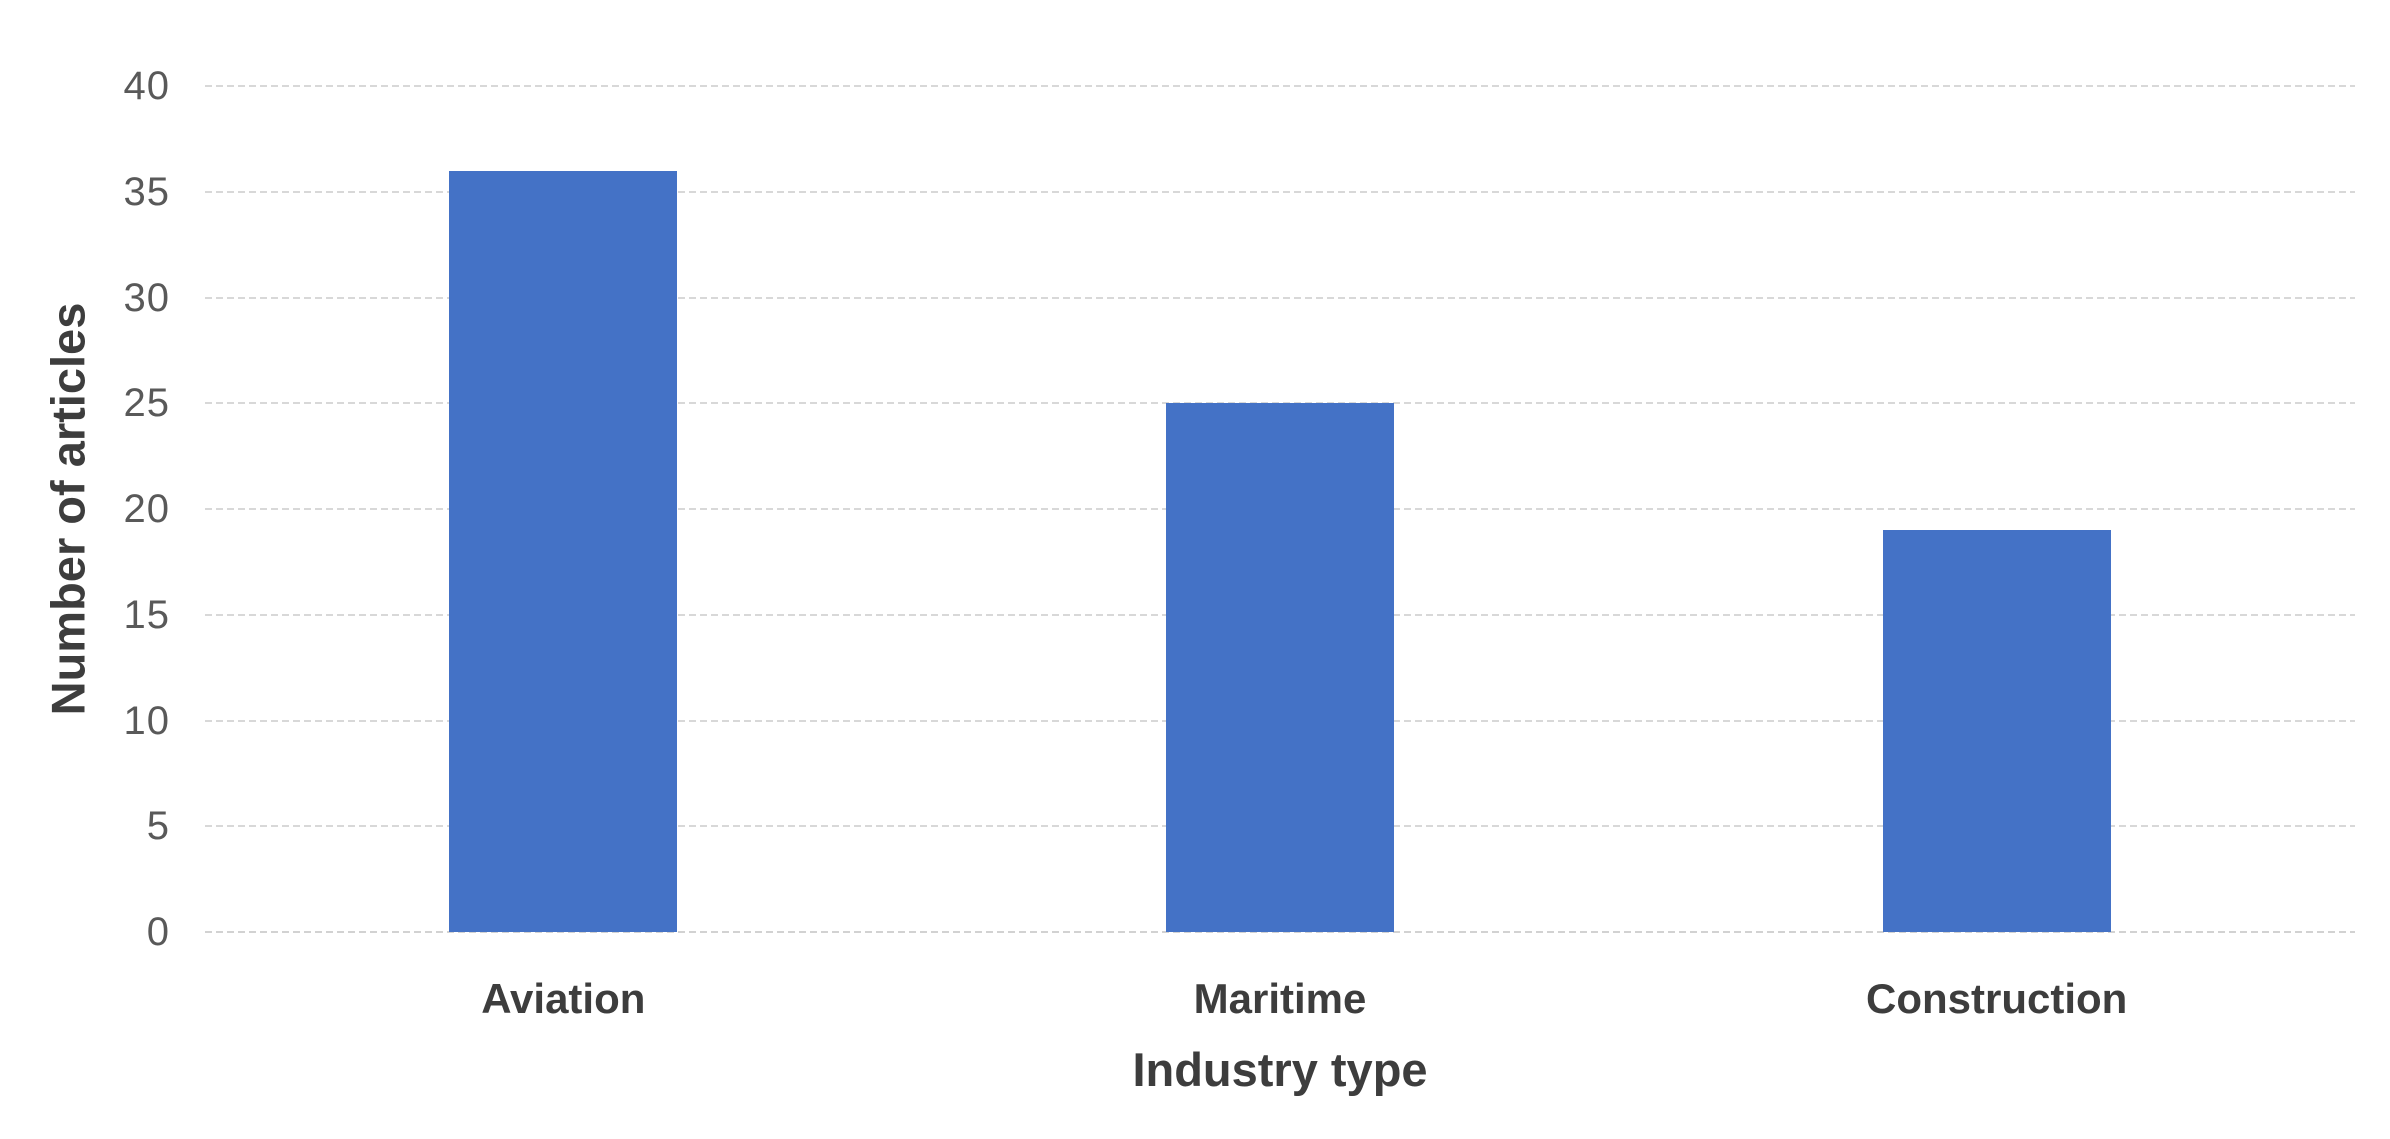 The width and height of the screenshot is (2390, 1139). Describe the element at coordinates (1280, 667) in the screenshot. I see `bar-maritime` at that location.